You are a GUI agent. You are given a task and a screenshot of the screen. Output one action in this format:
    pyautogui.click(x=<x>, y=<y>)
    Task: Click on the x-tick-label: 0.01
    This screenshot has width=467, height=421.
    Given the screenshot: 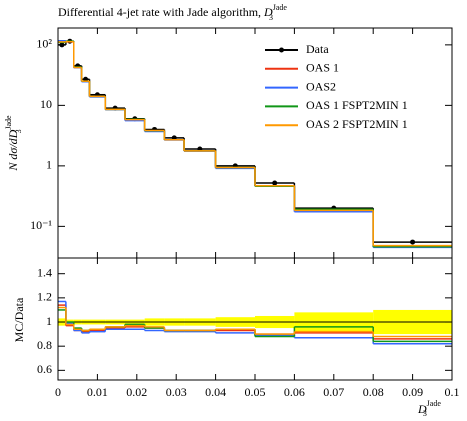 What is the action you would take?
    pyautogui.click(x=97, y=392)
    